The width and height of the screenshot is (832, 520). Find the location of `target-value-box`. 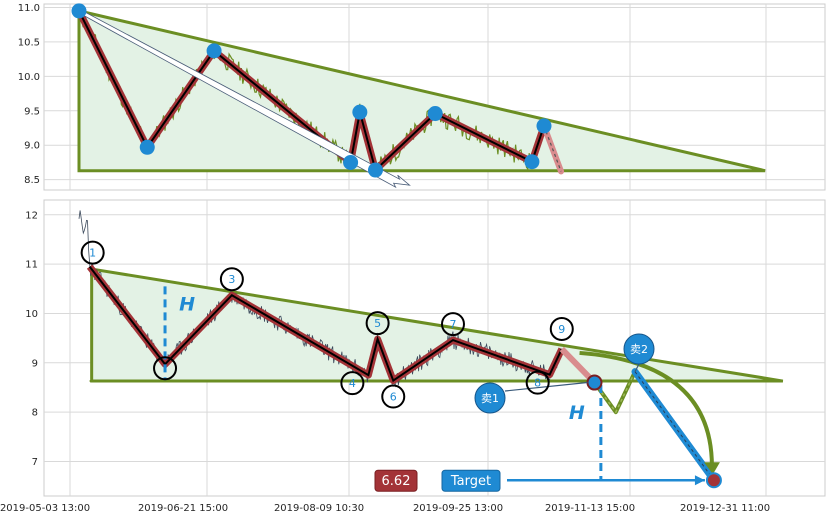

target-value-box is located at coordinates (396, 480).